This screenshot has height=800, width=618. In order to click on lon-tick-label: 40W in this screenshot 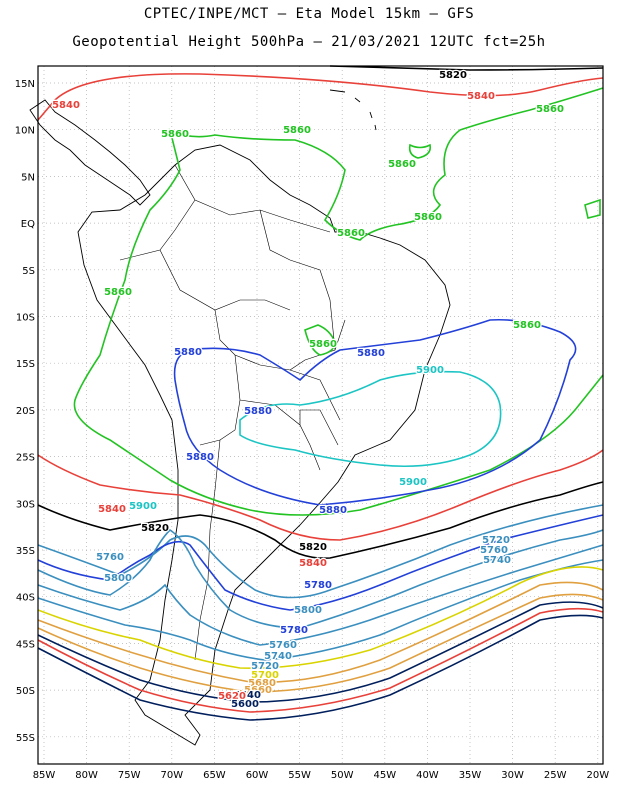, I will do `click(427, 775)`.